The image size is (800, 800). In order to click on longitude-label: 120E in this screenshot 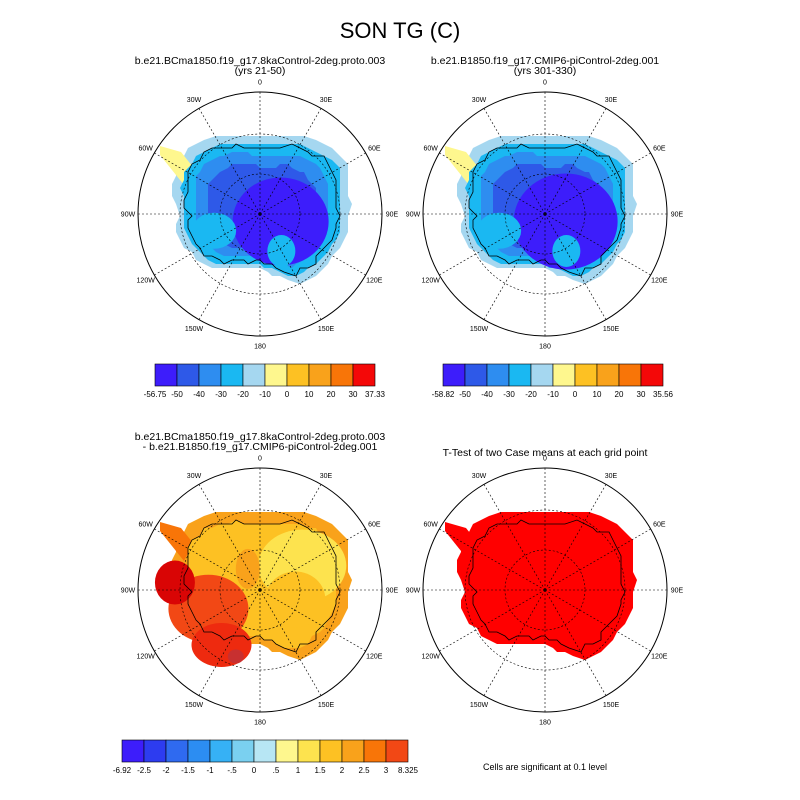, I will do `click(374, 281)`.